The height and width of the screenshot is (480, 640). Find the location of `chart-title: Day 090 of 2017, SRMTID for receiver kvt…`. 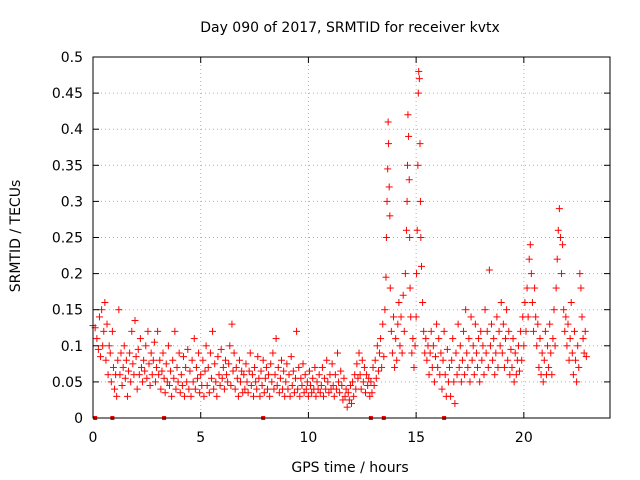

chart-title: Day 090 of 2017, SRMTID for receiver kvt… is located at coordinates (350, 28).